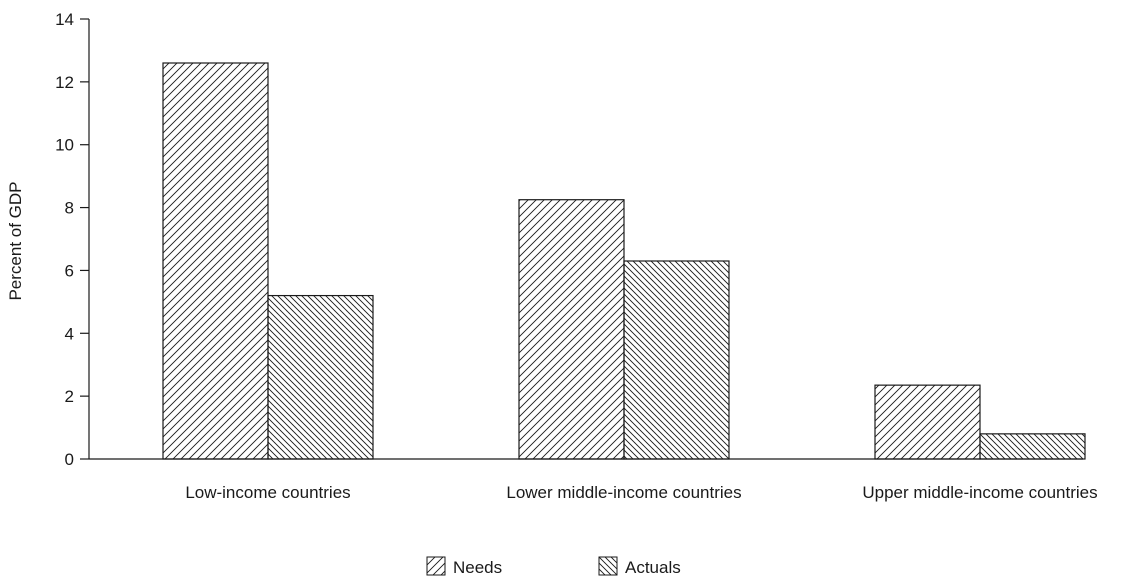  What do you see at coordinates (69, 333) in the screenshot?
I see `y-tick-label: 4` at bounding box center [69, 333].